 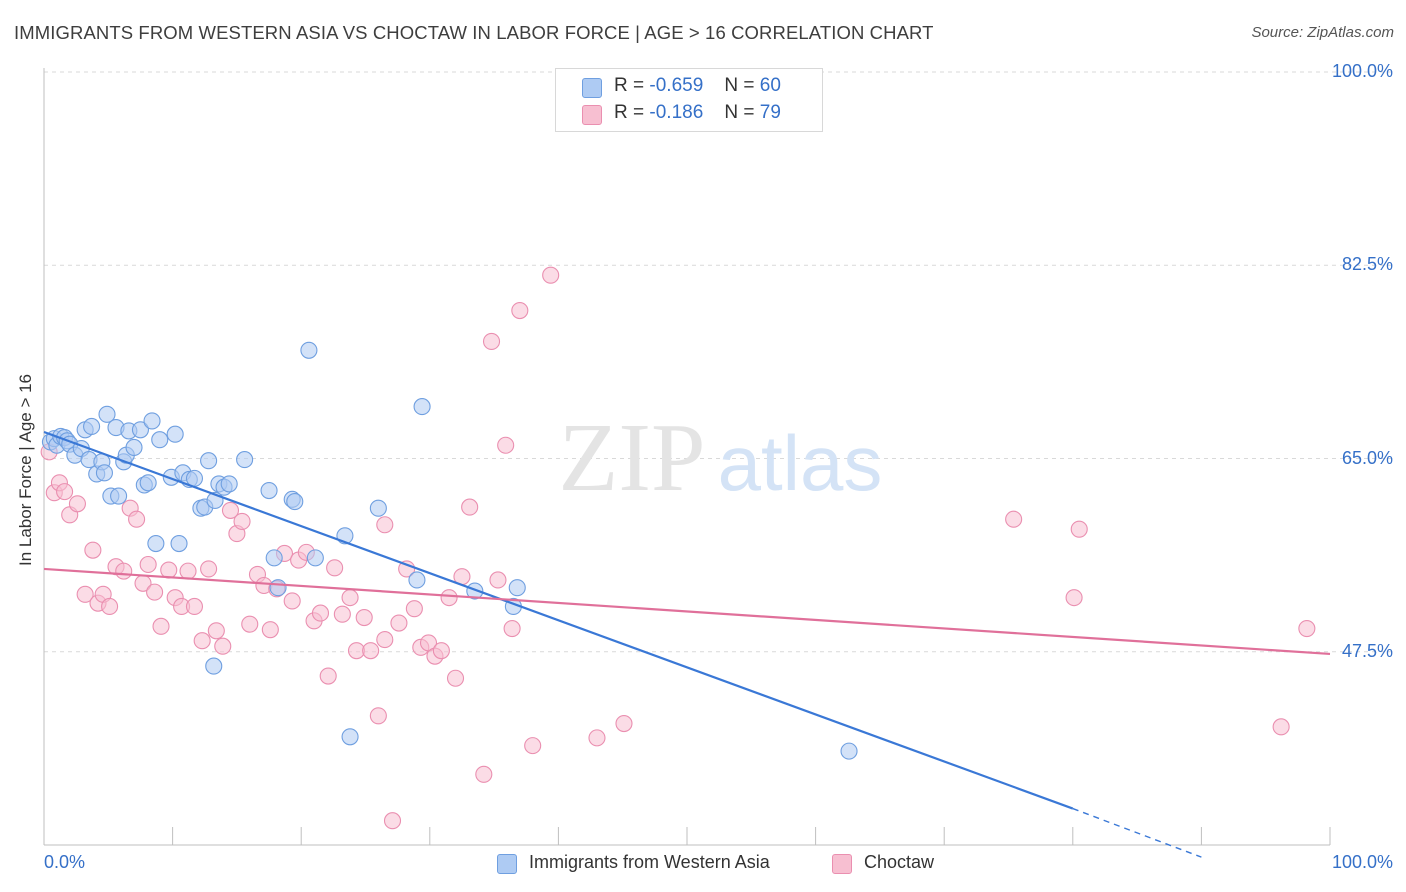 What do you see at coordinates (1362, 71) in the screenshot?
I see `y-tick-label: 100.0%` at bounding box center [1362, 71].